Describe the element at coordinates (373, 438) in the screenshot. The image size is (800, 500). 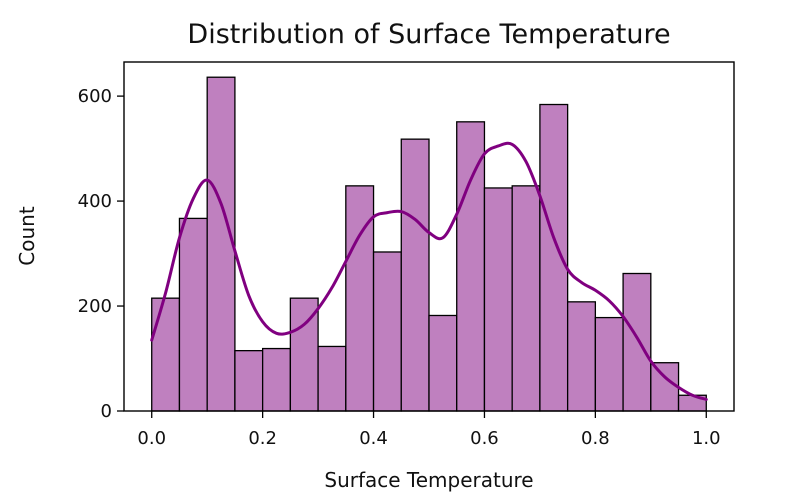
I see `x-tick-label: 0.4` at that location.